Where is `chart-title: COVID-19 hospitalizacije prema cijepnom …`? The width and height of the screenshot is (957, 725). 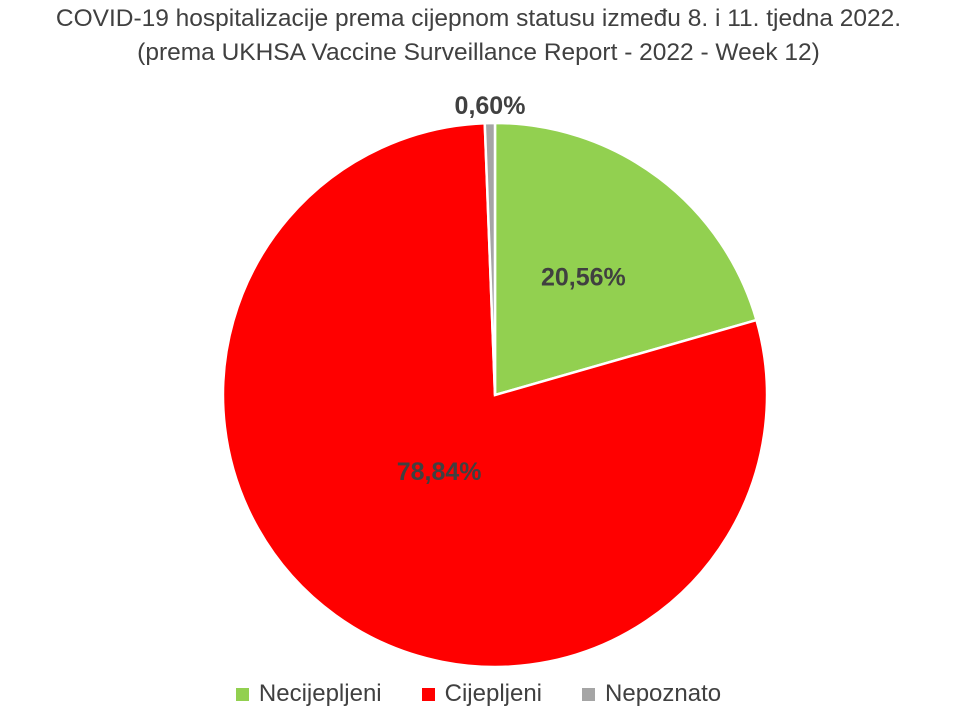 chart-title: COVID-19 hospitalizacije prema cijepnom … is located at coordinates (478, 18).